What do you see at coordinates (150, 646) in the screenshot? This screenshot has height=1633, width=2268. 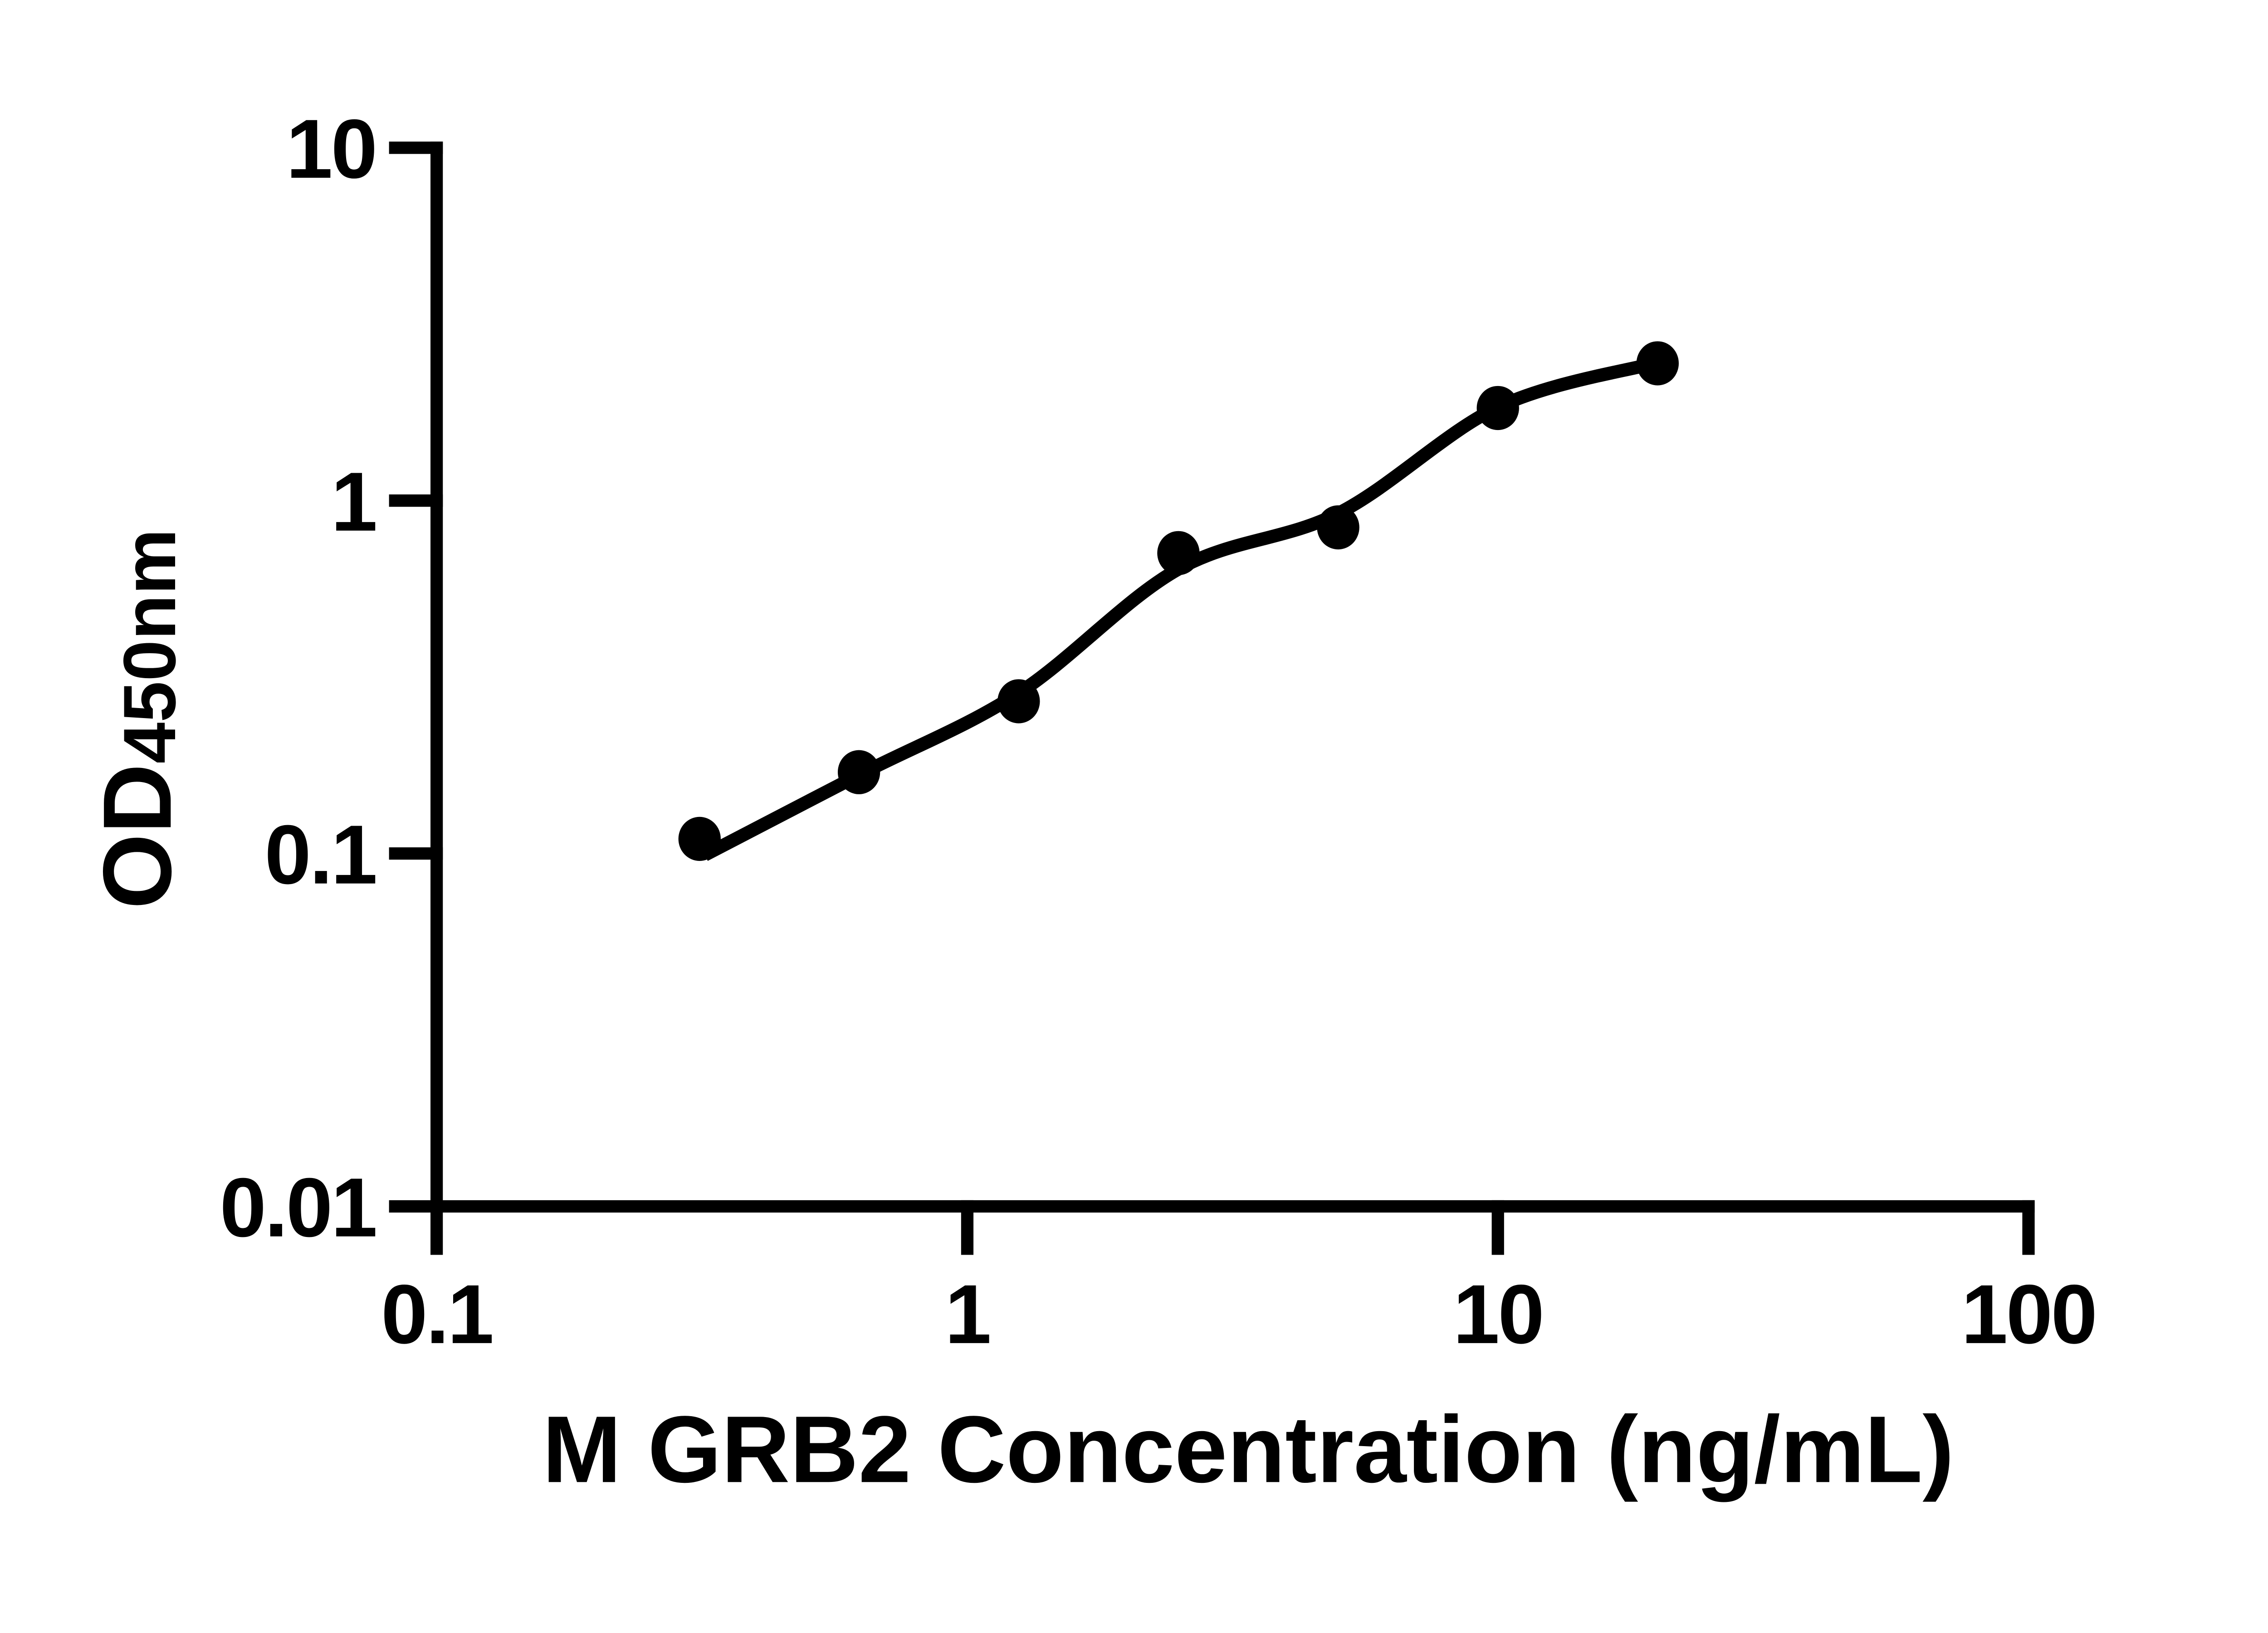 I see `y-axis-title-subscript: 450nm` at bounding box center [150, 646].